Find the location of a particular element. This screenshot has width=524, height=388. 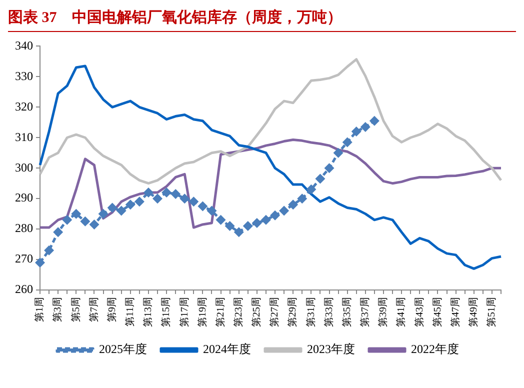

x-tick-label: 第49周 is located at coordinates (474, 312).